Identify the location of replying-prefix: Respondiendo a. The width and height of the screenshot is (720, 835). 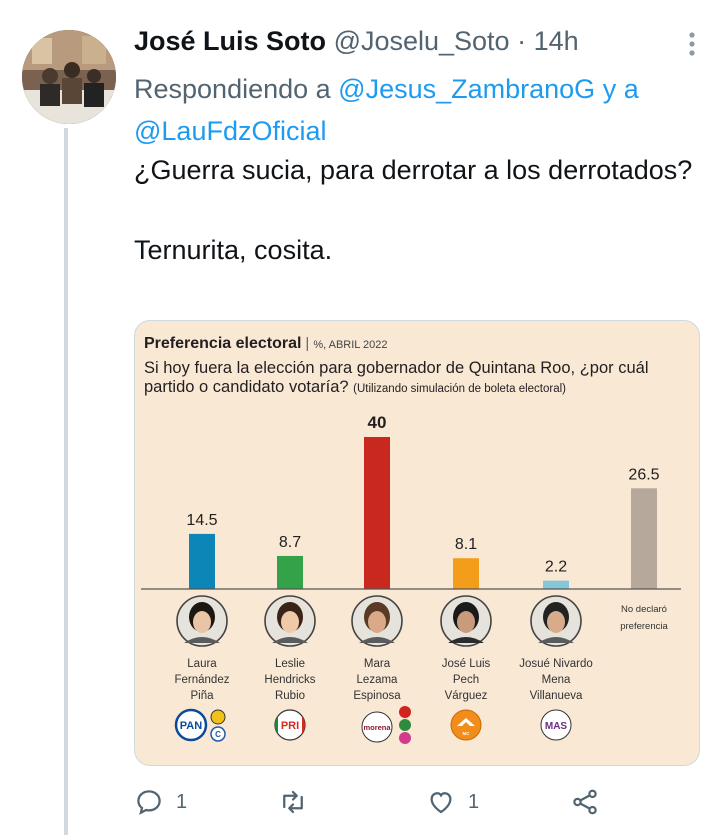
(236, 89).